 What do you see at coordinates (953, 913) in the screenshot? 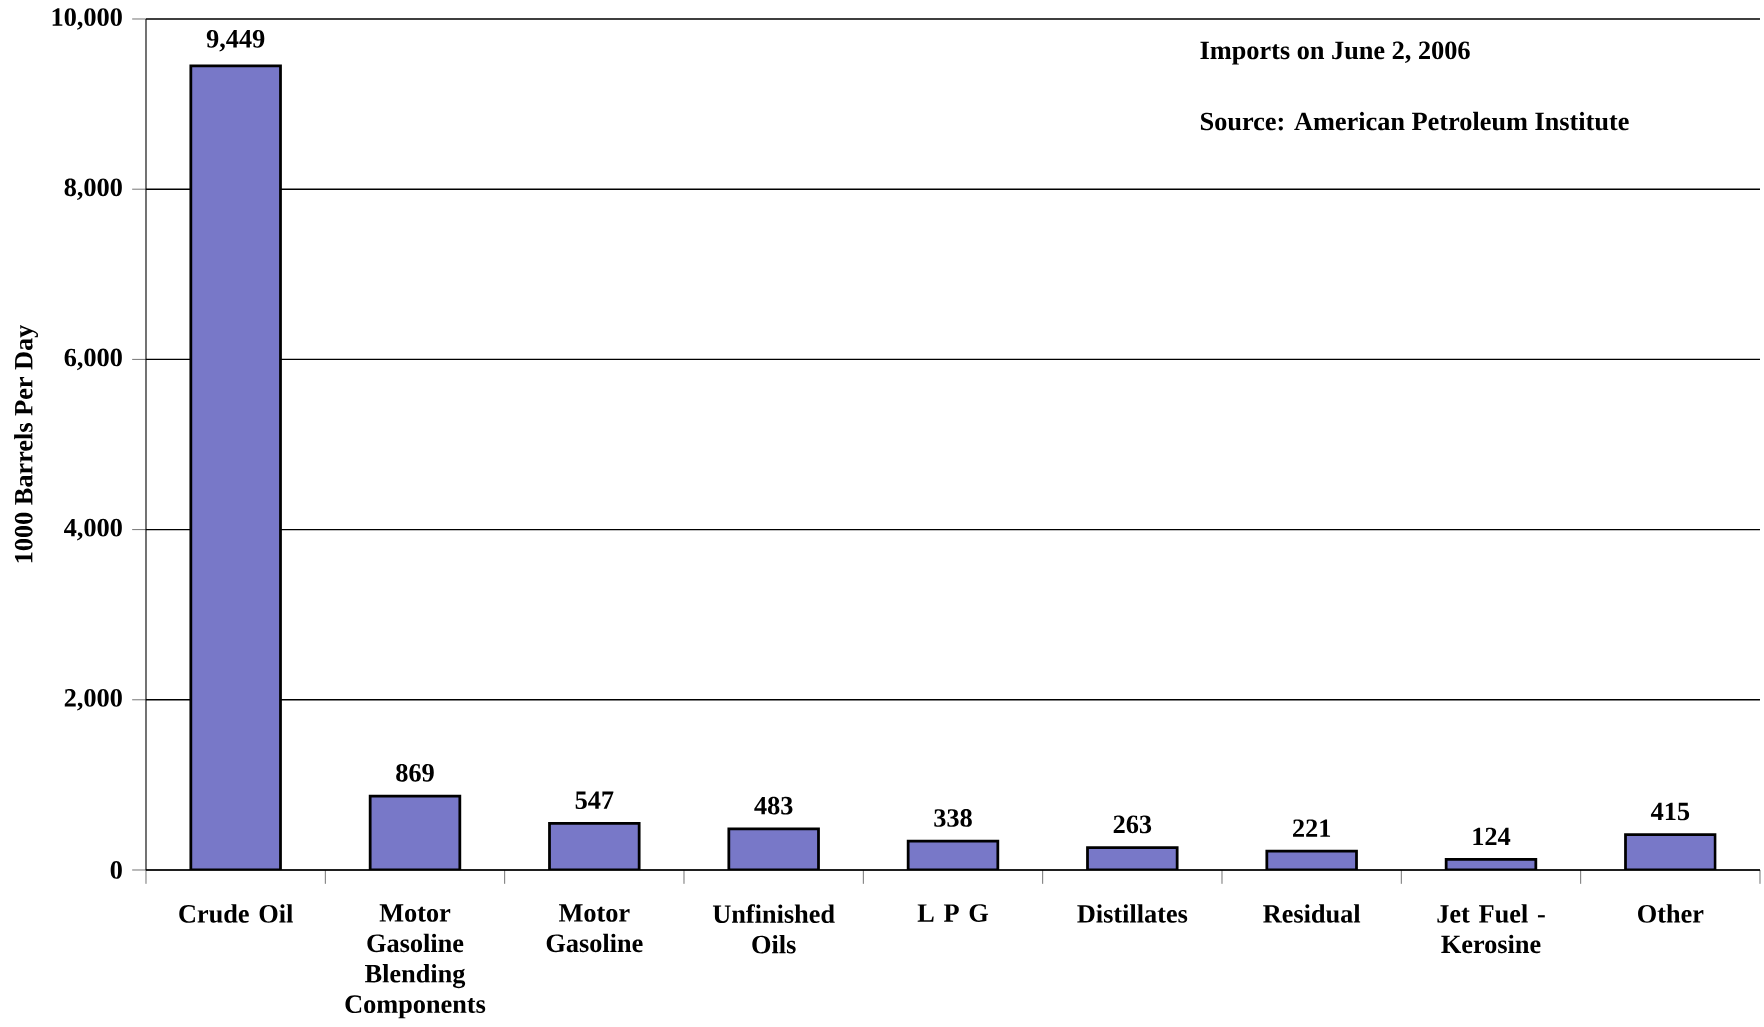
I see `x-tick-label: L P G` at bounding box center [953, 913].